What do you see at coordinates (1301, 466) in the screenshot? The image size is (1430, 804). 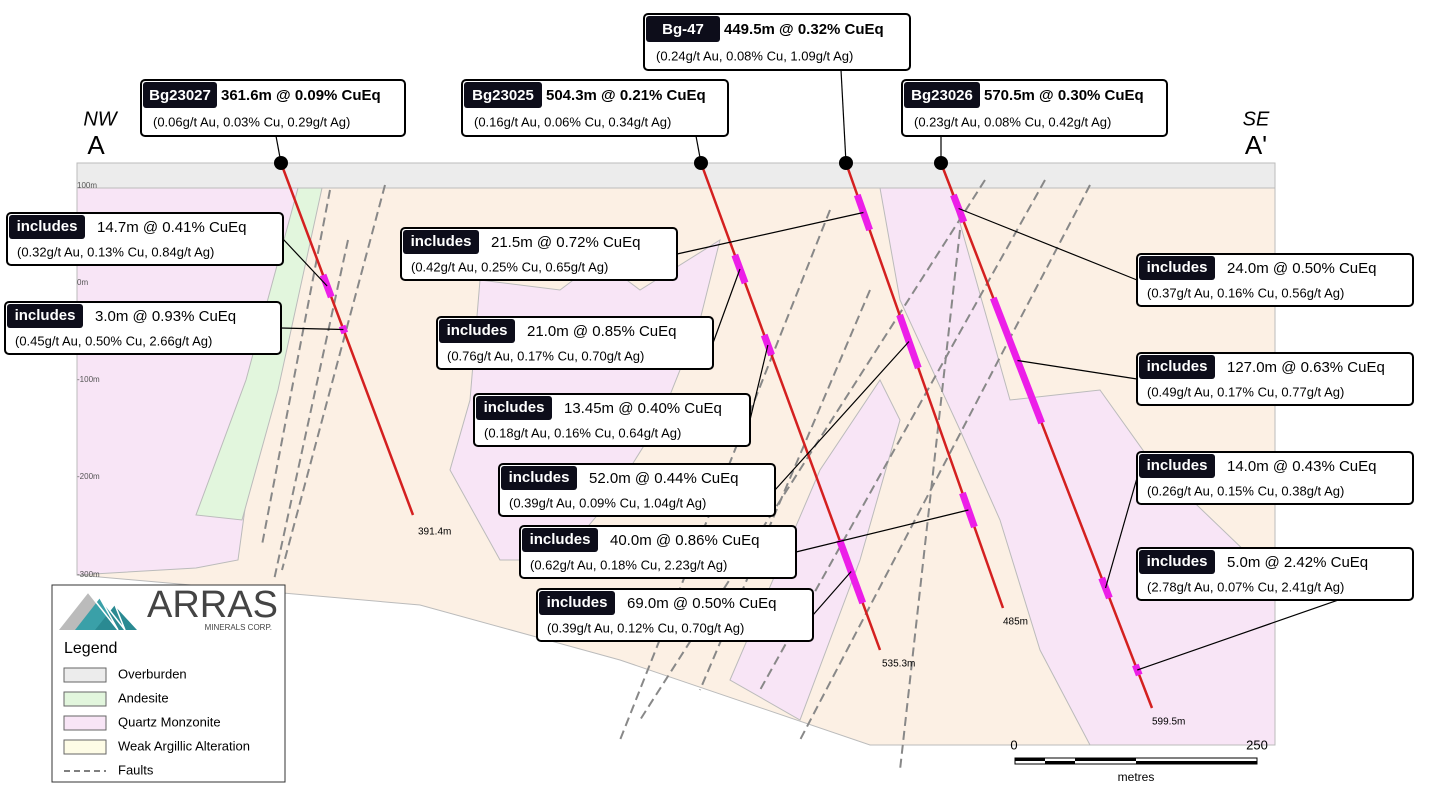 I see `intercept-summary: 14.0m @ 0.43% CuEq` at bounding box center [1301, 466].